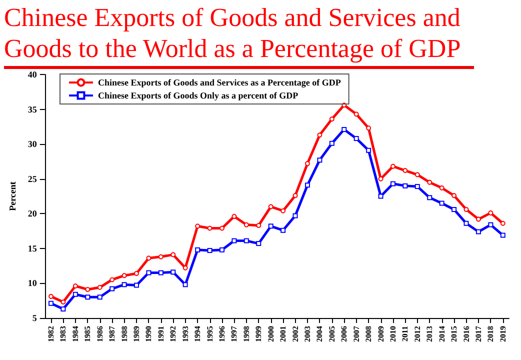  Describe the element at coordinates (33, 248) in the screenshot. I see `y-tick-label: 15` at that location.